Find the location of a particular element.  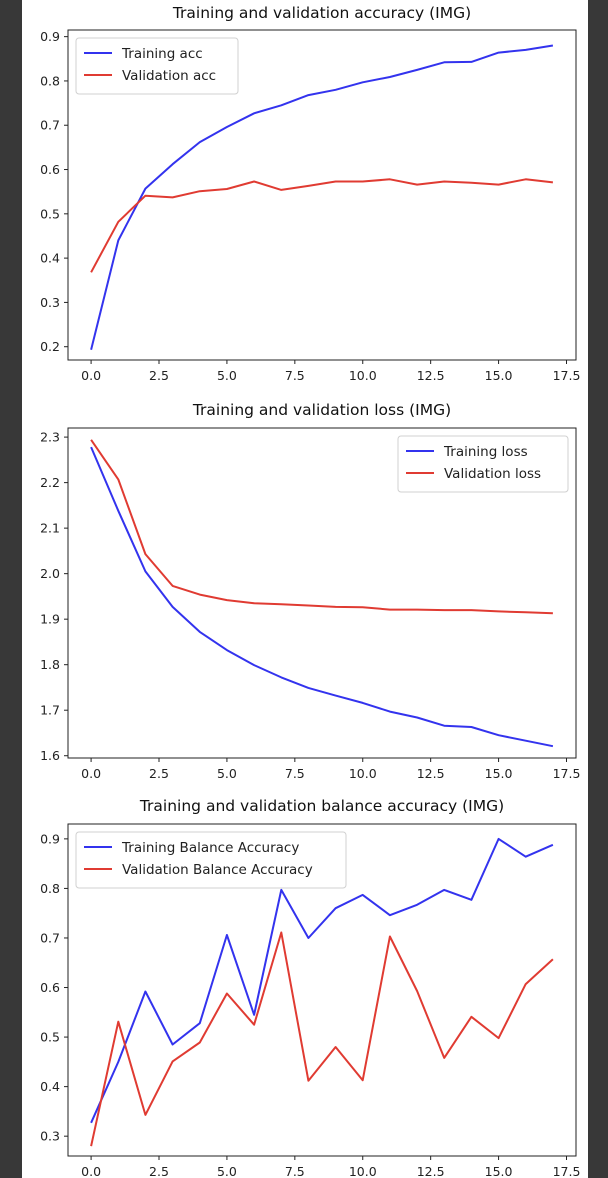

legend-label: Validation loss is located at coordinates (492, 474).